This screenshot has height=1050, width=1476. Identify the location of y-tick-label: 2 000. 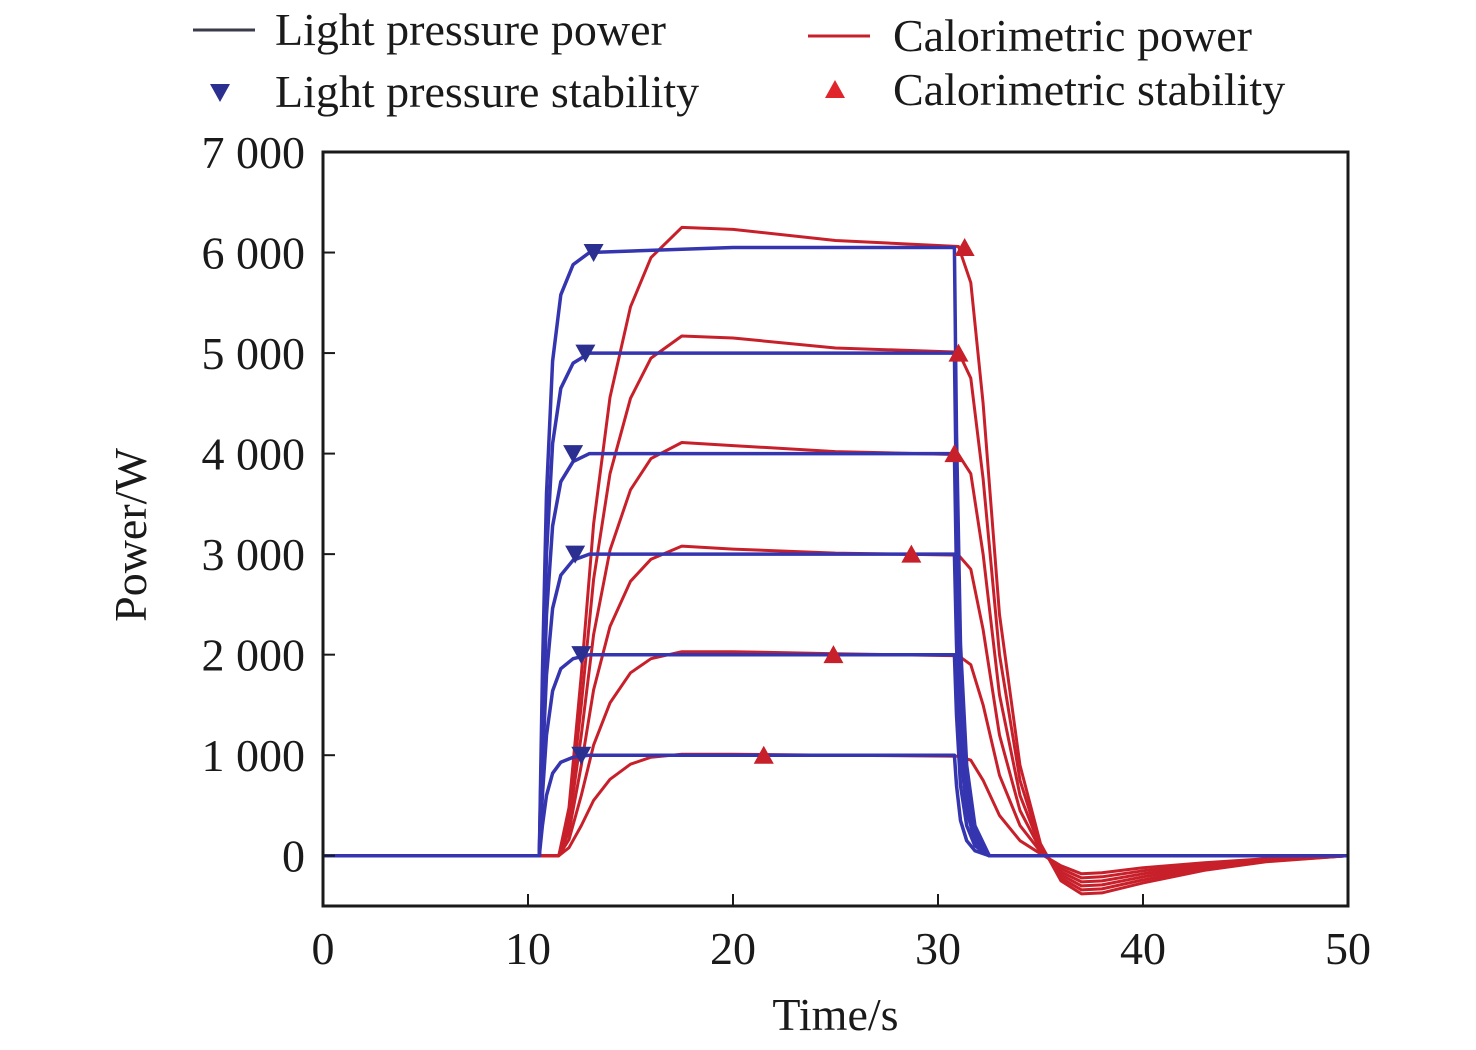
(254, 655).